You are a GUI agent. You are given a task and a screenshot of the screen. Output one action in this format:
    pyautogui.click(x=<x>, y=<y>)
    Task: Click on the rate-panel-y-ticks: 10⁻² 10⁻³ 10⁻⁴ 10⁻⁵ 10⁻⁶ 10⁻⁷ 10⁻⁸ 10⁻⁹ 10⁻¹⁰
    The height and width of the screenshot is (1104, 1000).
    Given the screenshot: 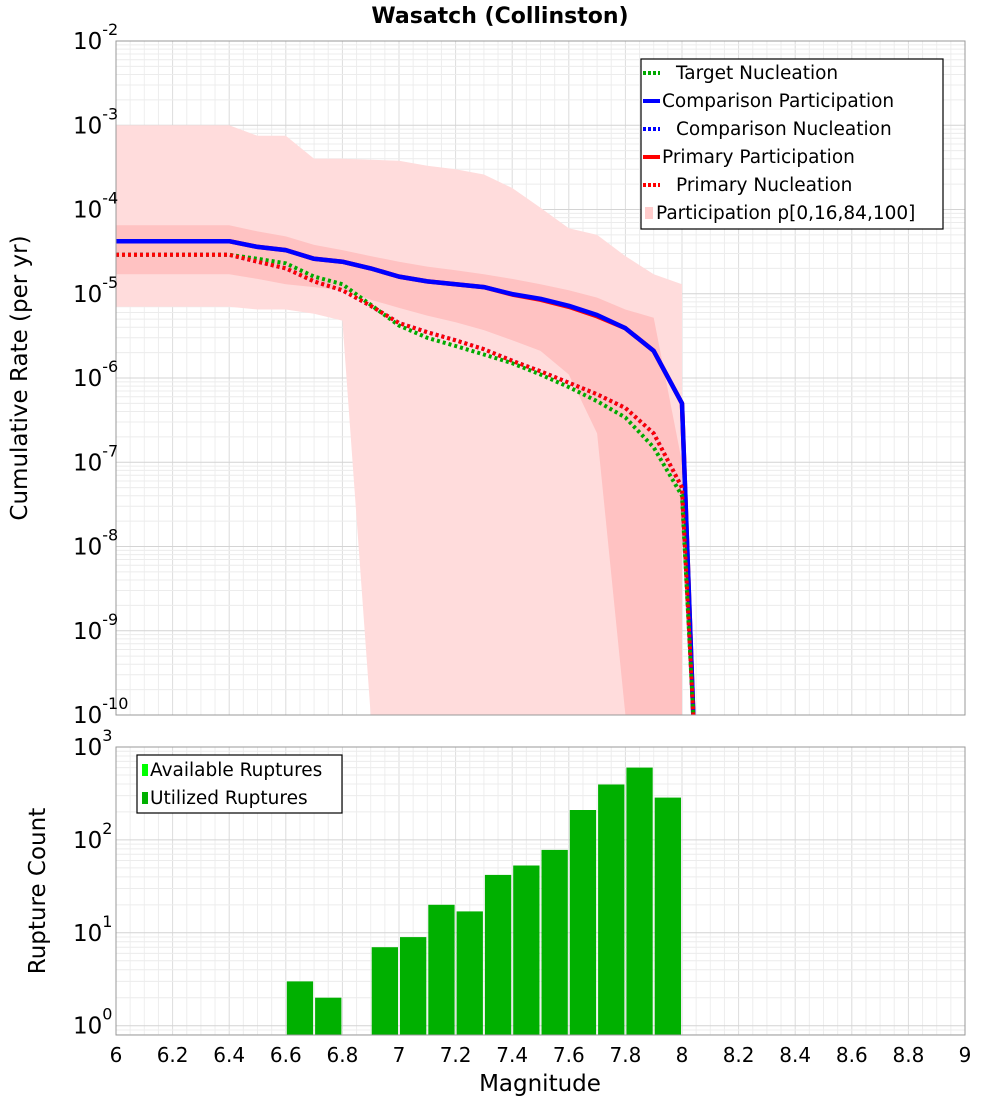 What is the action you would take?
    pyautogui.click(x=100, y=374)
    